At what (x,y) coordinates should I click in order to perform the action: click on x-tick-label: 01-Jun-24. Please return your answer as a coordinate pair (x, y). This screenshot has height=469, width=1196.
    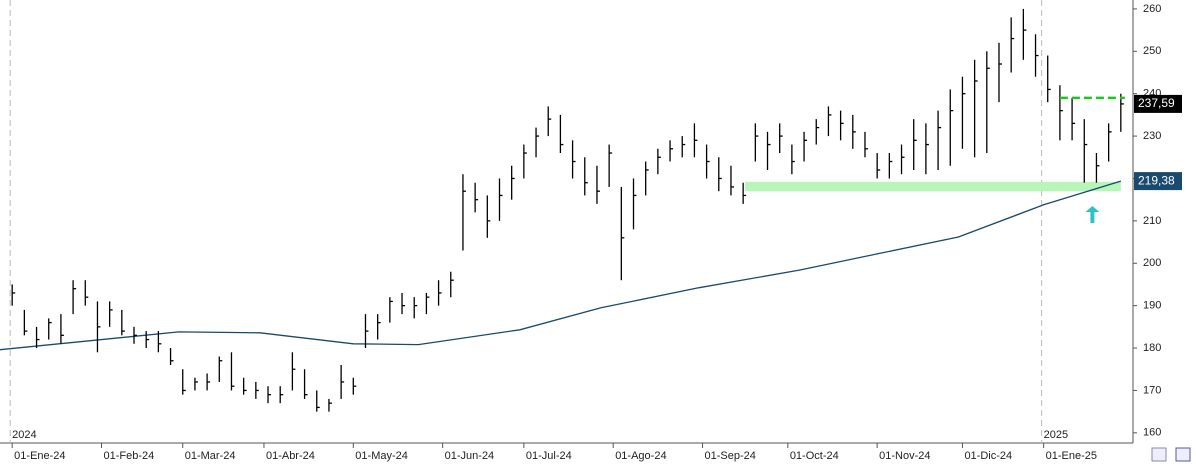
    Looking at the image, I should click on (470, 456).